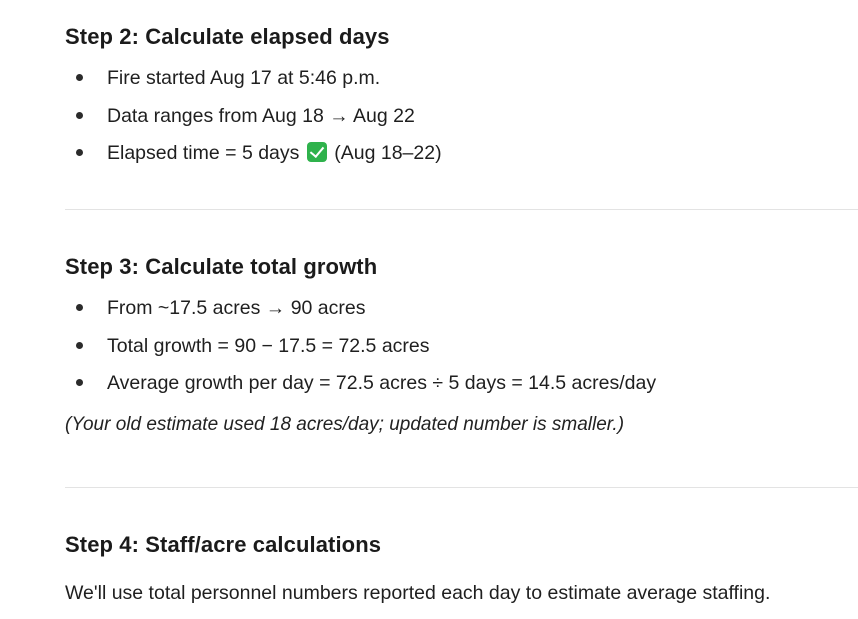 The width and height of the screenshot is (858, 619). What do you see at coordinates (221, 266) in the screenshot?
I see `step-3-heading: Step 3: Calculate total growth` at bounding box center [221, 266].